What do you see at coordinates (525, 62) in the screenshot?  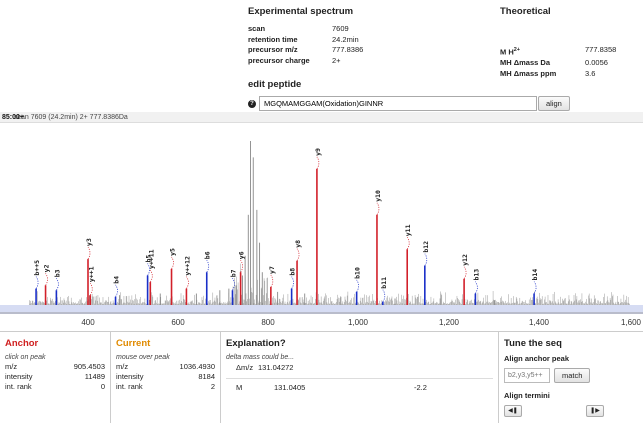 I see `theo-label: MH Δmass Da` at bounding box center [525, 62].